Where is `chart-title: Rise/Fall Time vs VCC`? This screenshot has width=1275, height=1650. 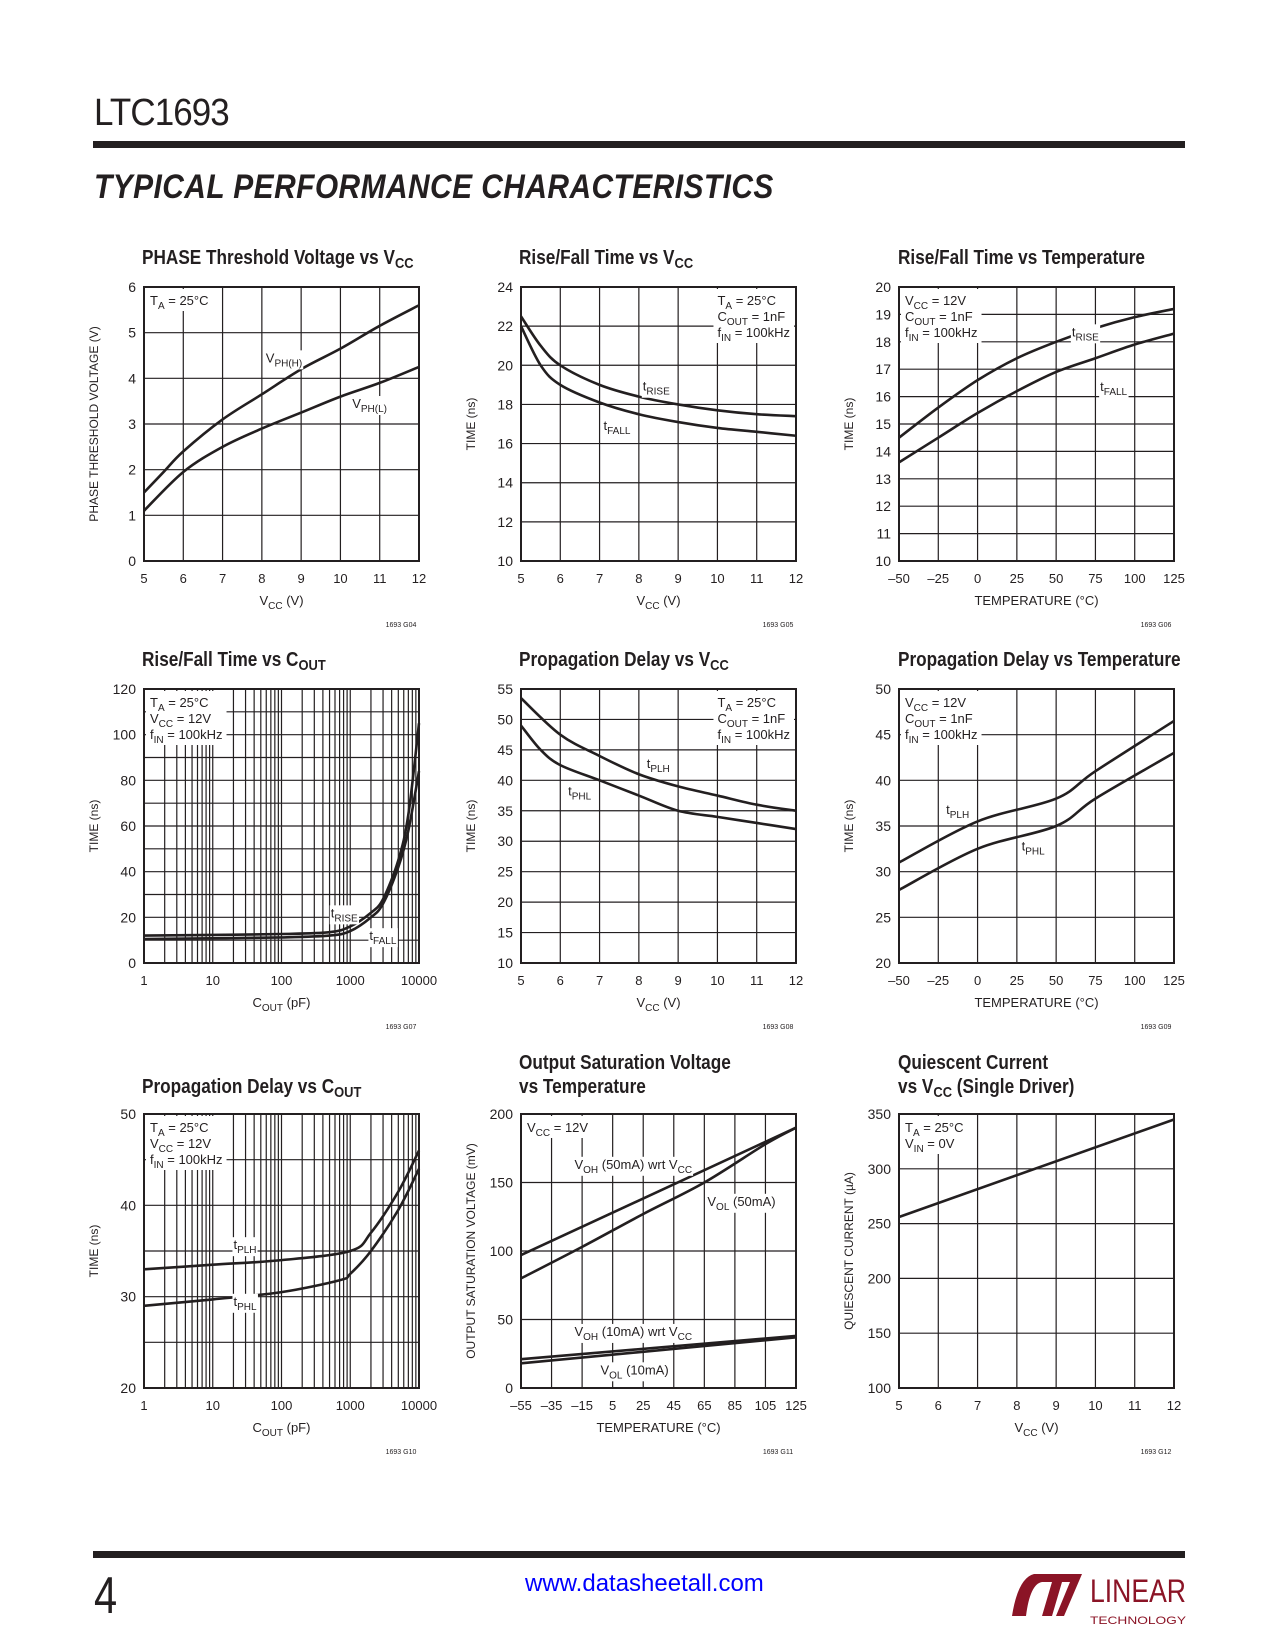
chart-title: Rise/Fall Time vs VCC is located at coordinates (606, 259).